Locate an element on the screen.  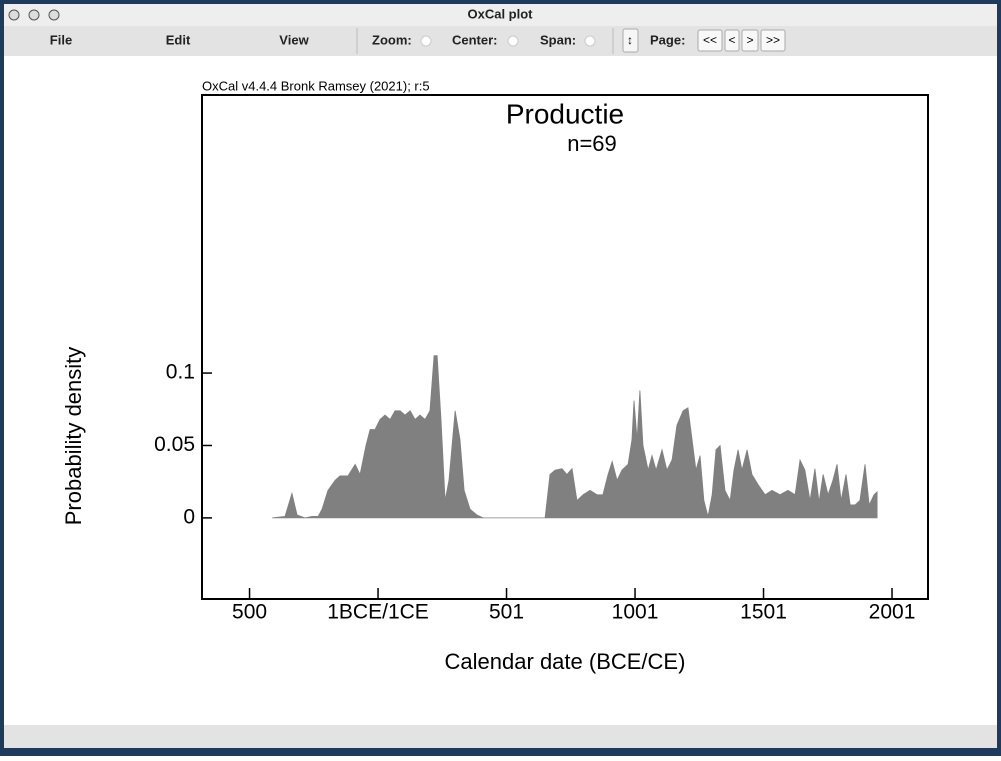
x-tick-label: 1001 is located at coordinates (635, 612).